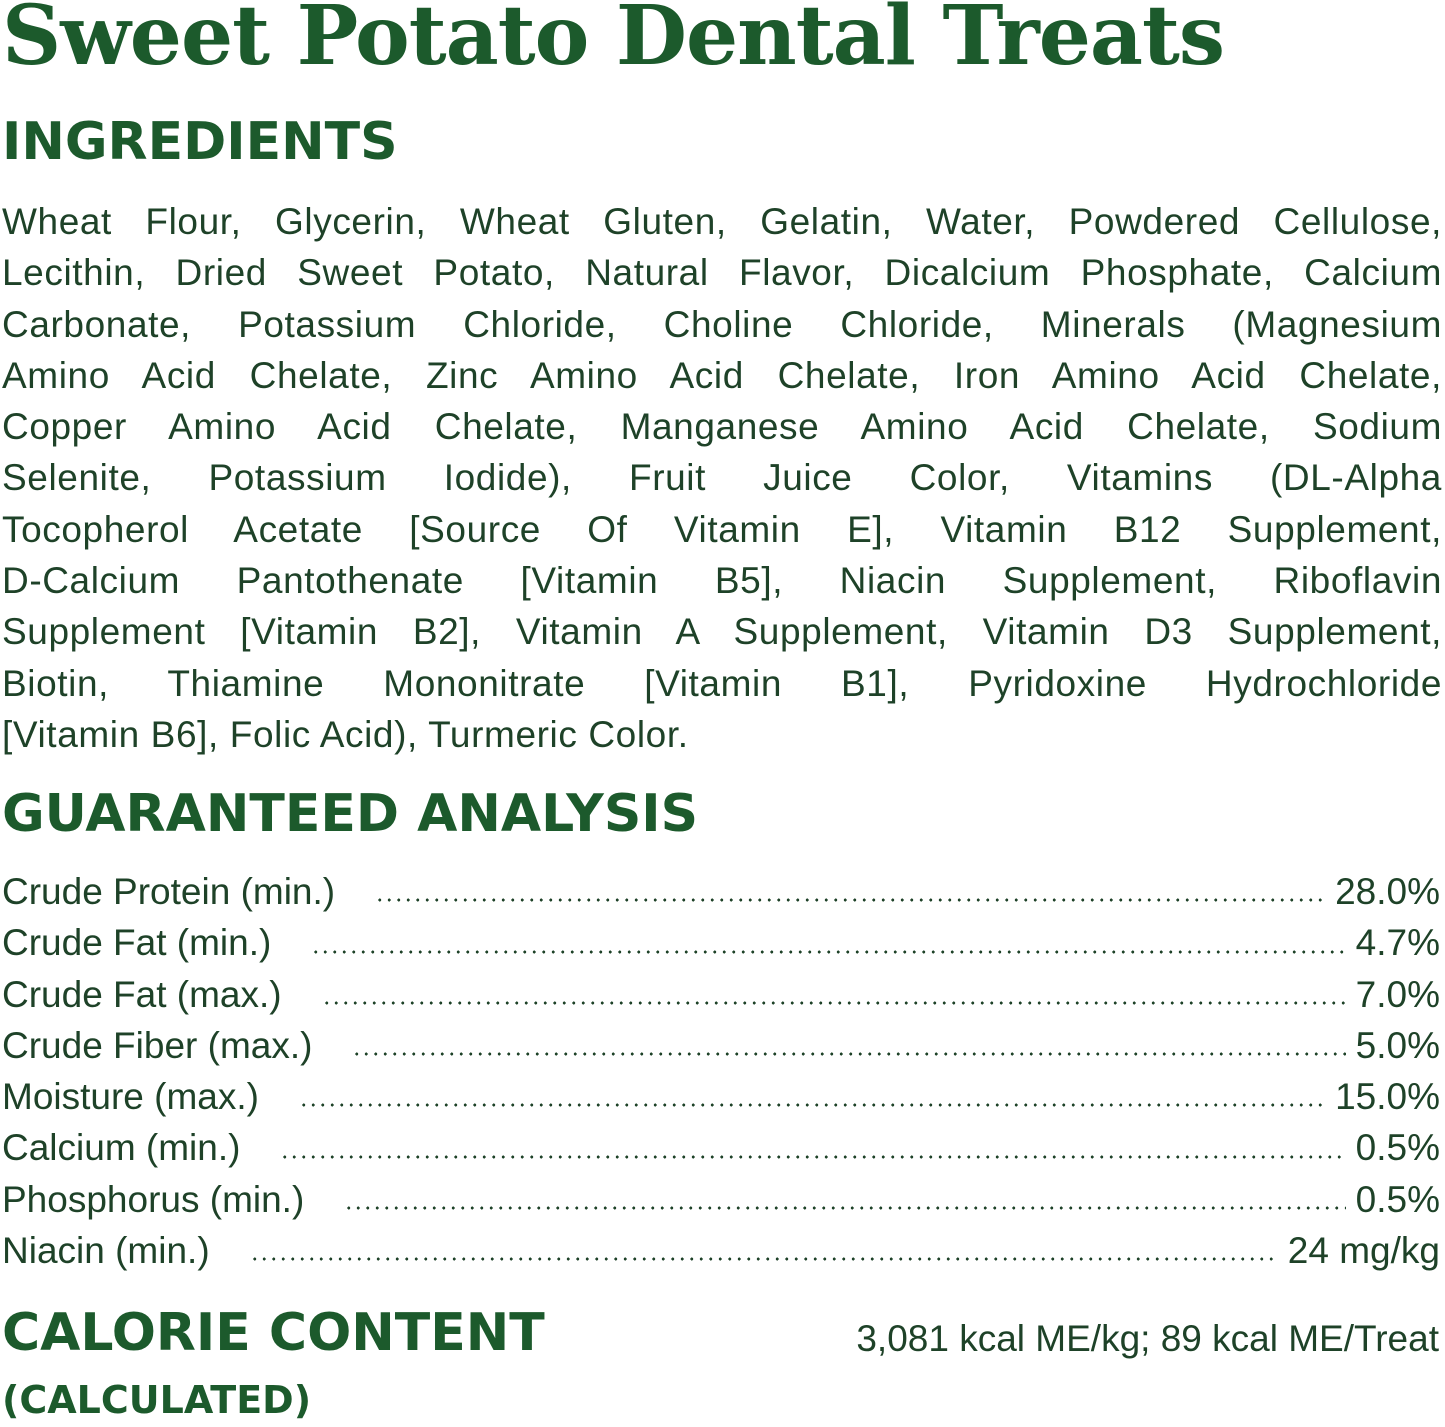 The height and width of the screenshot is (1427, 1445). What do you see at coordinates (721, 994) in the screenshot?
I see `analysis-row: Crude Fat (max.) 7.0%` at bounding box center [721, 994].